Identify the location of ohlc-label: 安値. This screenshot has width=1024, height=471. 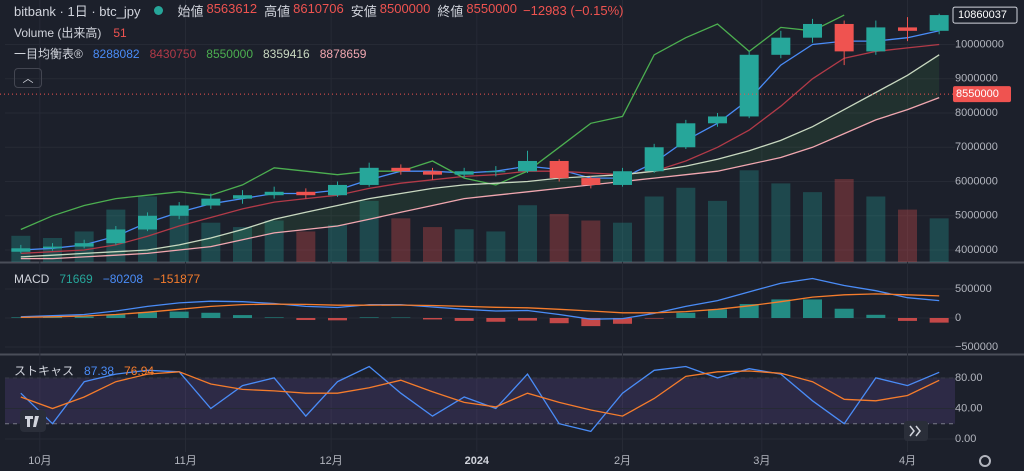
(363, 11).